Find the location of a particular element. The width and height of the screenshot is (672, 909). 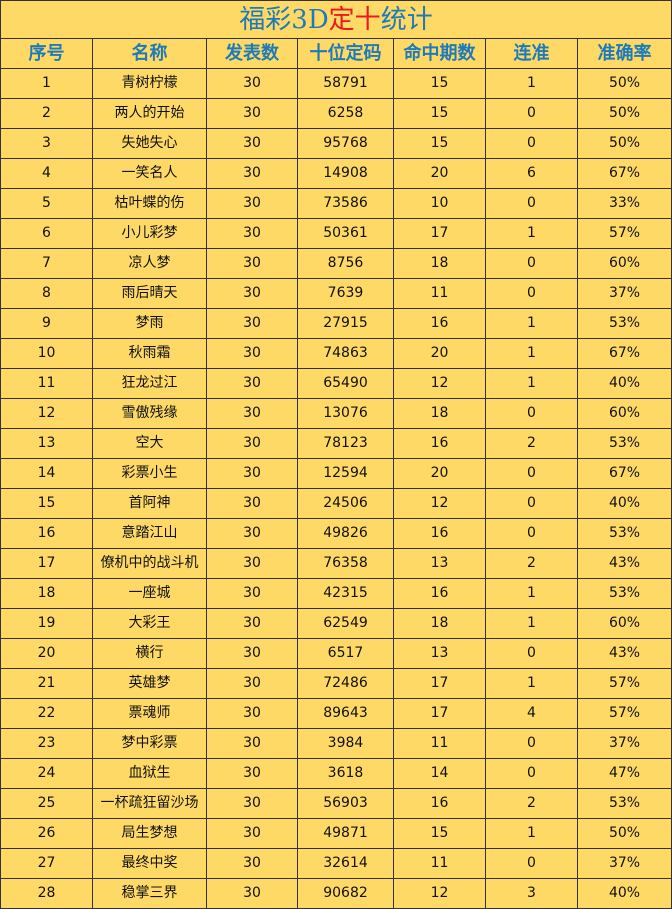

table-cell: 9 is located at coordinates (47, 323).